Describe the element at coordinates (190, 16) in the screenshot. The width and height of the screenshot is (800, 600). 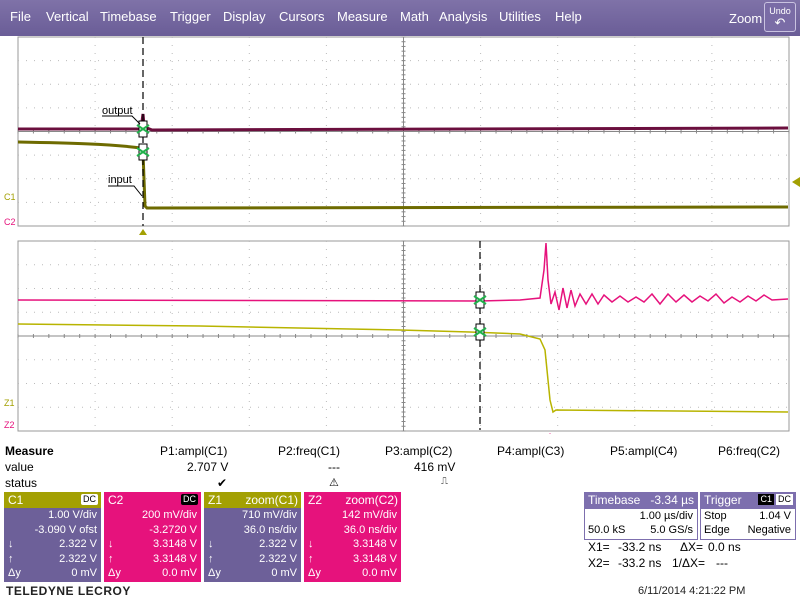
I see `menu-trigger: Trigger` at that location.